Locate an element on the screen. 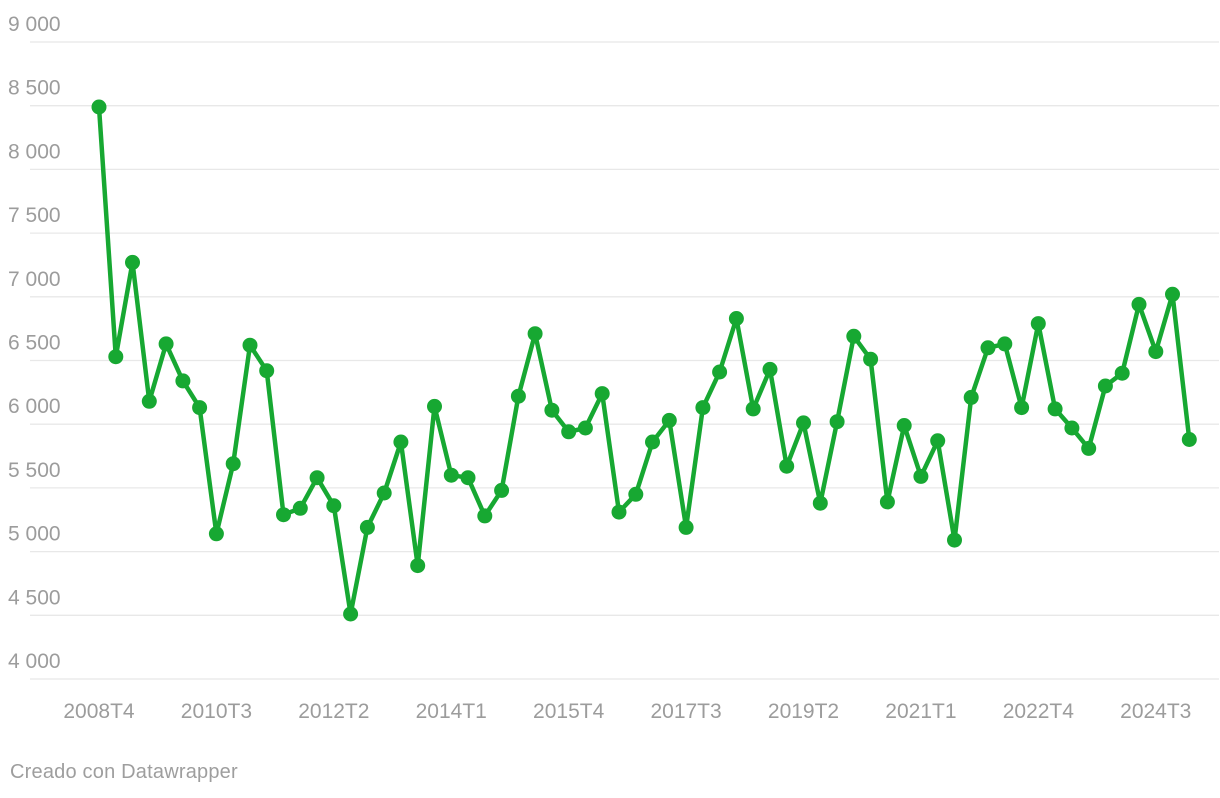 This screenshot has width=1220, height=798. datawrapper-credit: Creado con Datawrapper is located at coordinates (124, 772).